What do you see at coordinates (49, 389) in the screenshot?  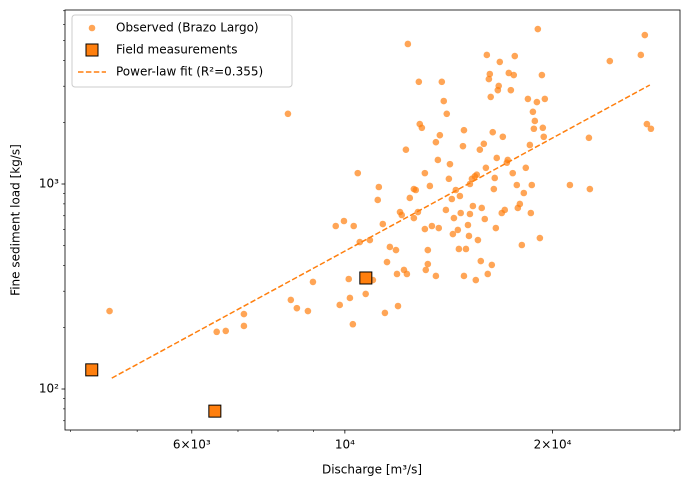 I see `y-tick-label: 10²` at bounding box center [49, 389].